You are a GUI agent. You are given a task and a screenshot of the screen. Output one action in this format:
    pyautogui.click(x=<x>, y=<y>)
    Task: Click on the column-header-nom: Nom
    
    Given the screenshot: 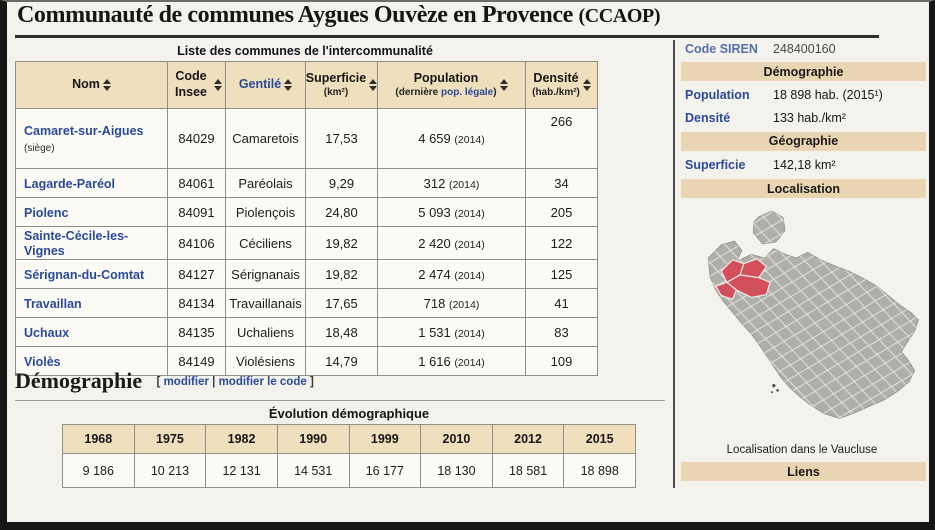 What is the action you would take?
    pyautogui.click(x=91, y=85)
    